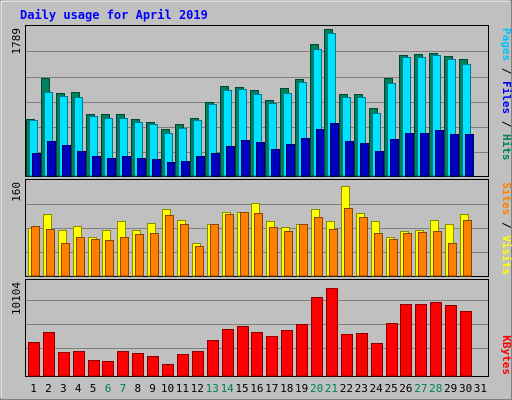 The width and height of the screenshot is (512, 400). I want to click on x-tick-label-1: 1, so click(33, 388).